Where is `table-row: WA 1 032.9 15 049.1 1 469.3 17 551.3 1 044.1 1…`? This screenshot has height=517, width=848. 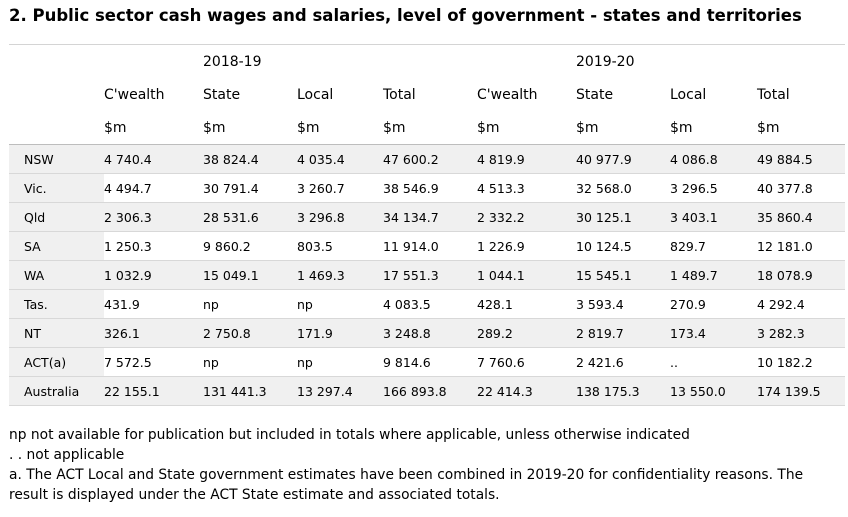
table-row: WA 1 032.9 15 049.1 1 469.3 17 551.3 1 044.1 1… is located at coordinates (427, 275).